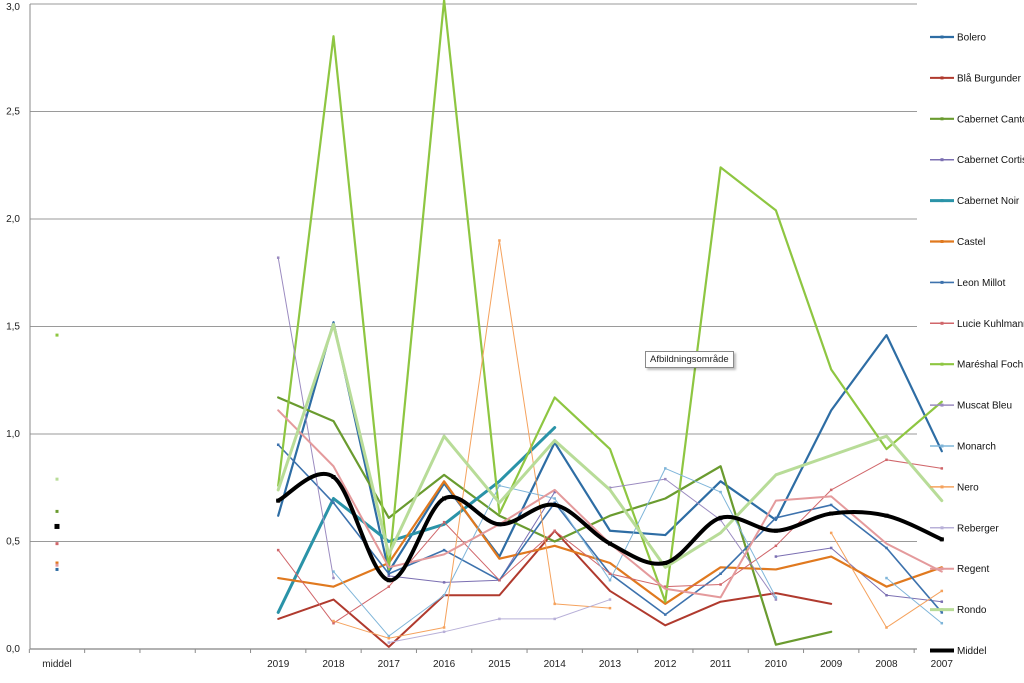  What do you see at coordinates (973, 569) in the screenshot?
I see `legend-label-regent: Regent` at bounding box center [973, 569].